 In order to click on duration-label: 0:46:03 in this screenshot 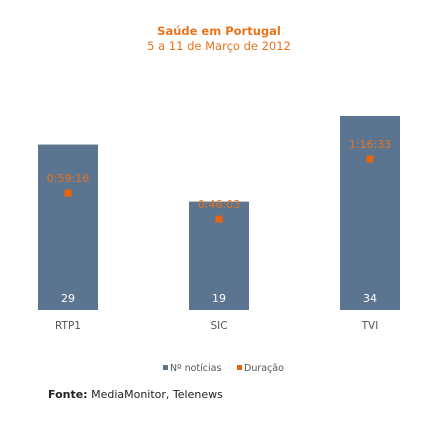, I will do `click(219, 204)`.